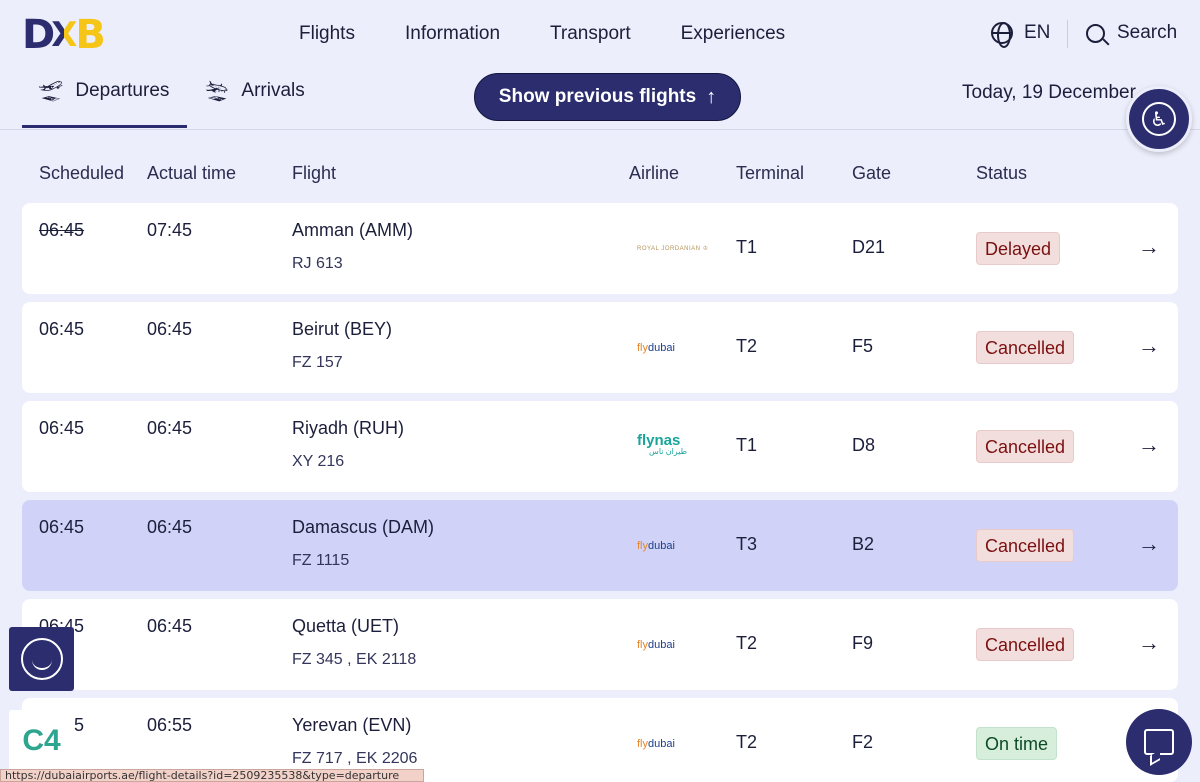 The height and width of the screenshot is (782, 1200). What do you see at coordinates (1017, 743) in the screenshot?
I see `status-badge: On time` at bounding box center [1017, 743].